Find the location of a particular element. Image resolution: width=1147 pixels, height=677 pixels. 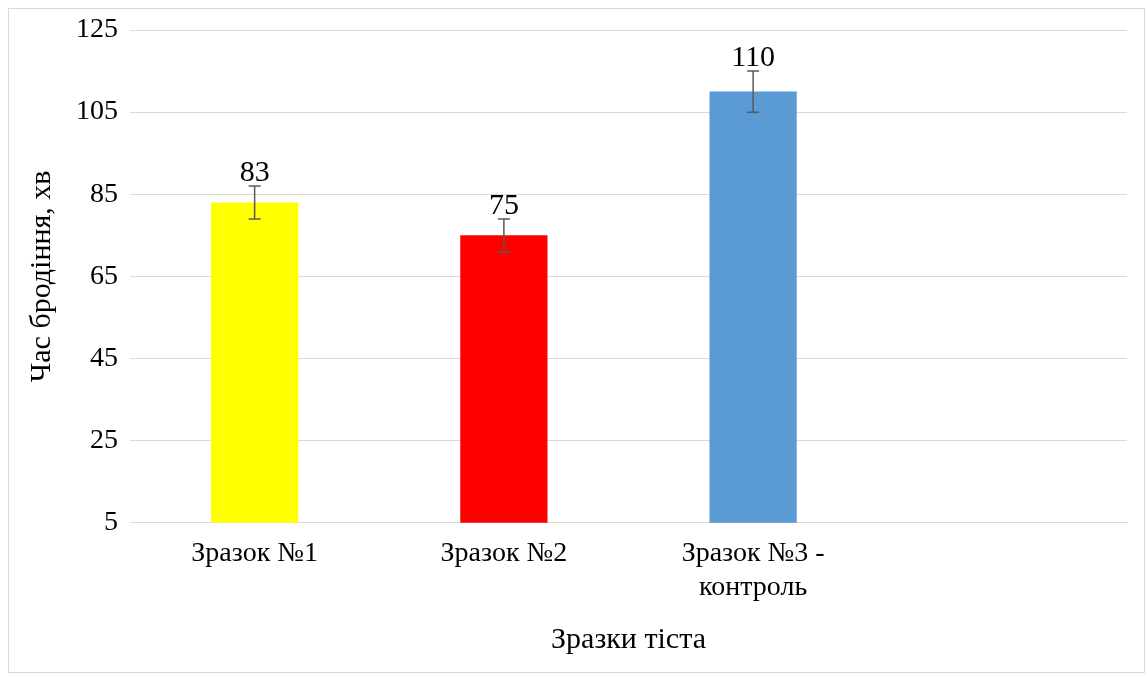

y-tick-label: 65 is located at coordinates (104, 274).